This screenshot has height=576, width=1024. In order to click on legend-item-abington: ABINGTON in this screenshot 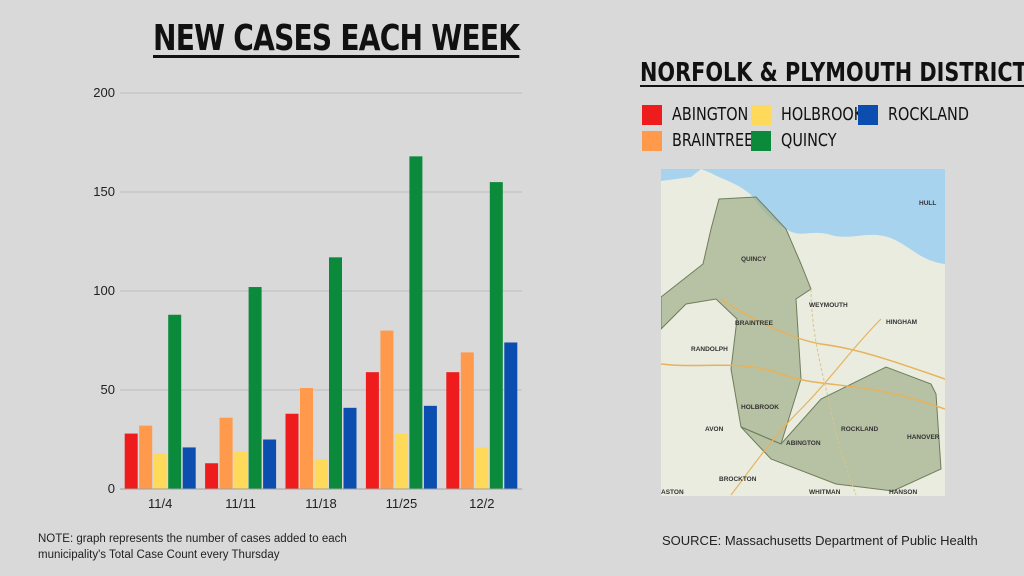, I will do `click(704, 114)`.